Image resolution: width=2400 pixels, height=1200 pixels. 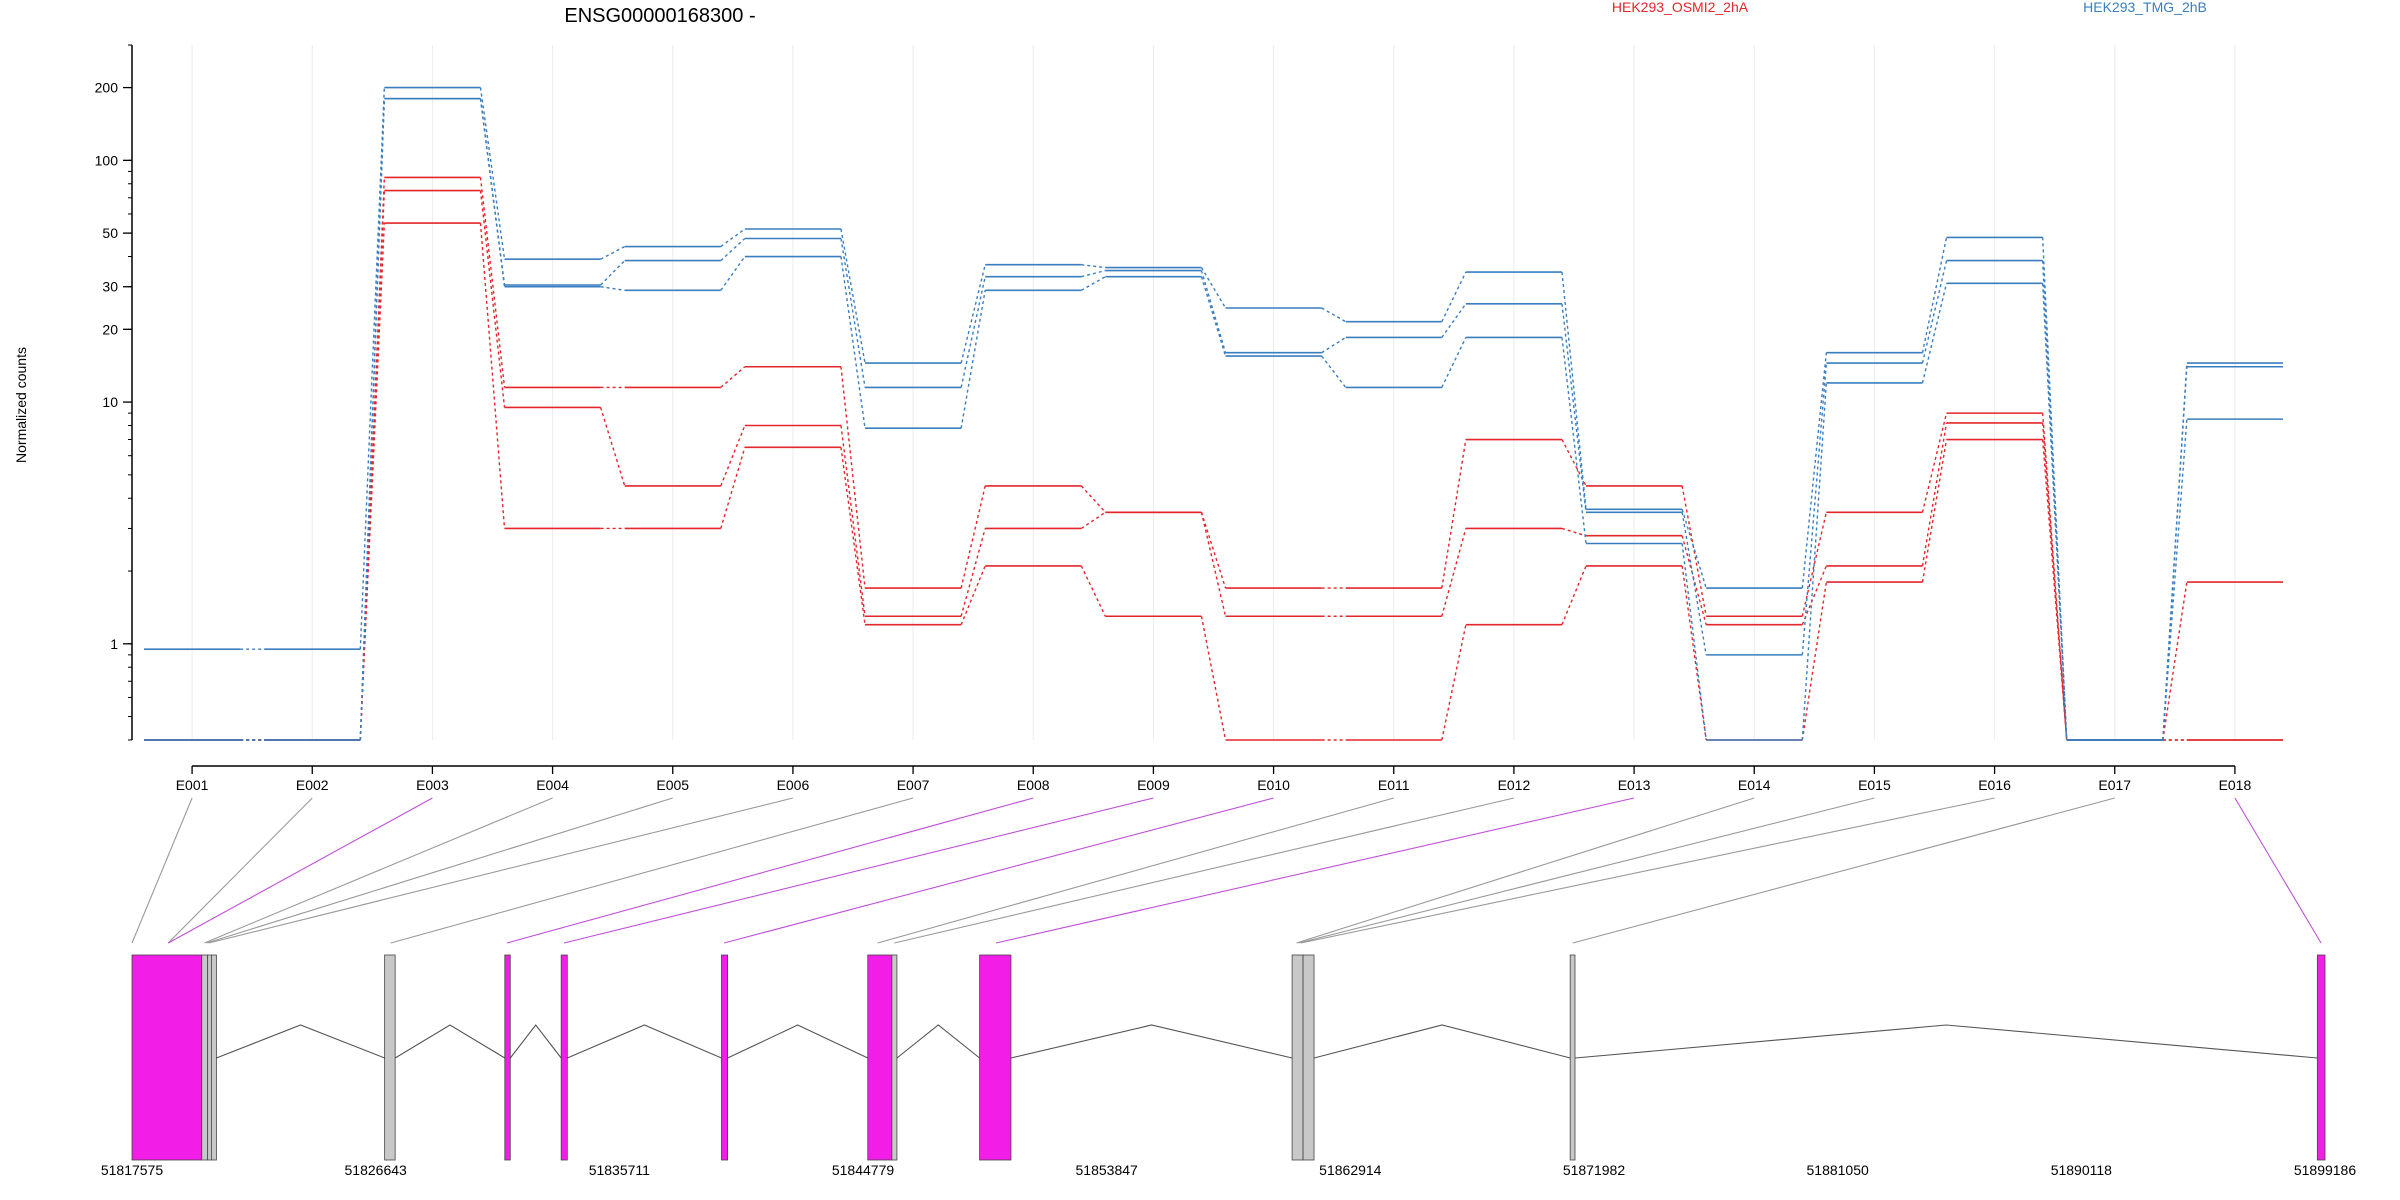 I want to click on x-tick-label: E004, so click(x=552, y=785).